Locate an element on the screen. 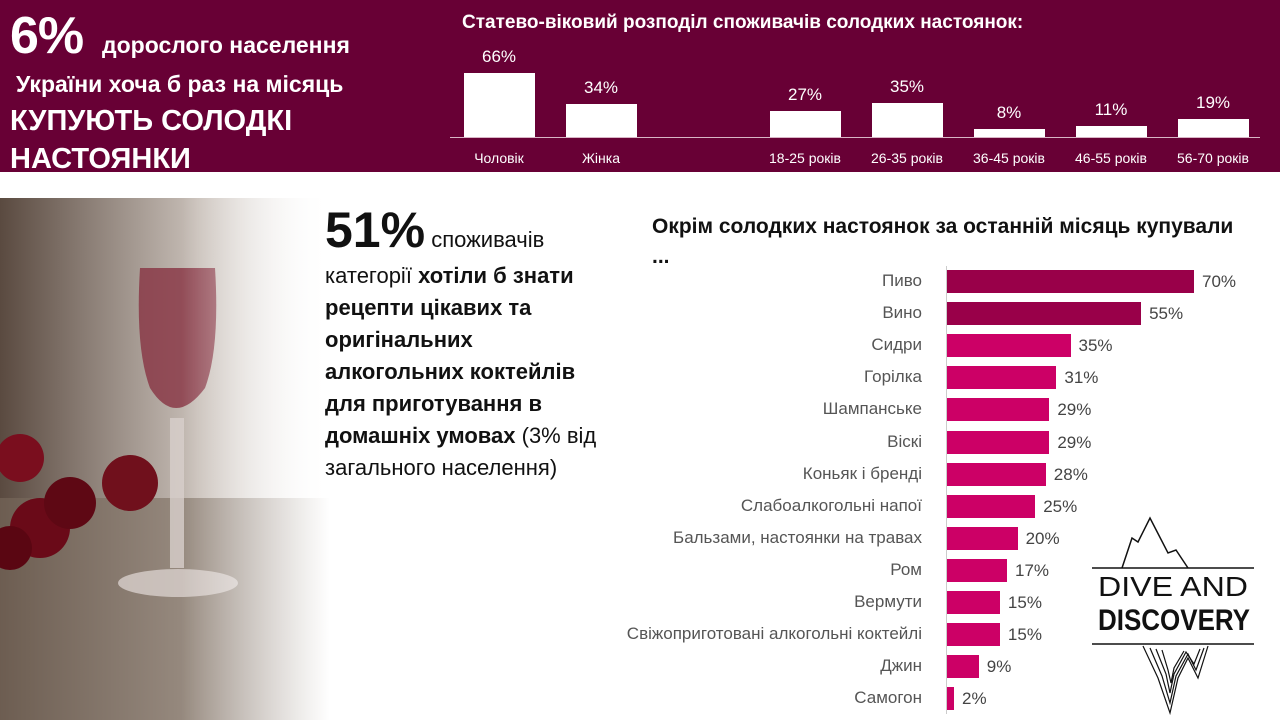  headline-line1: дорослого населення is located at coordinates (226, 45).